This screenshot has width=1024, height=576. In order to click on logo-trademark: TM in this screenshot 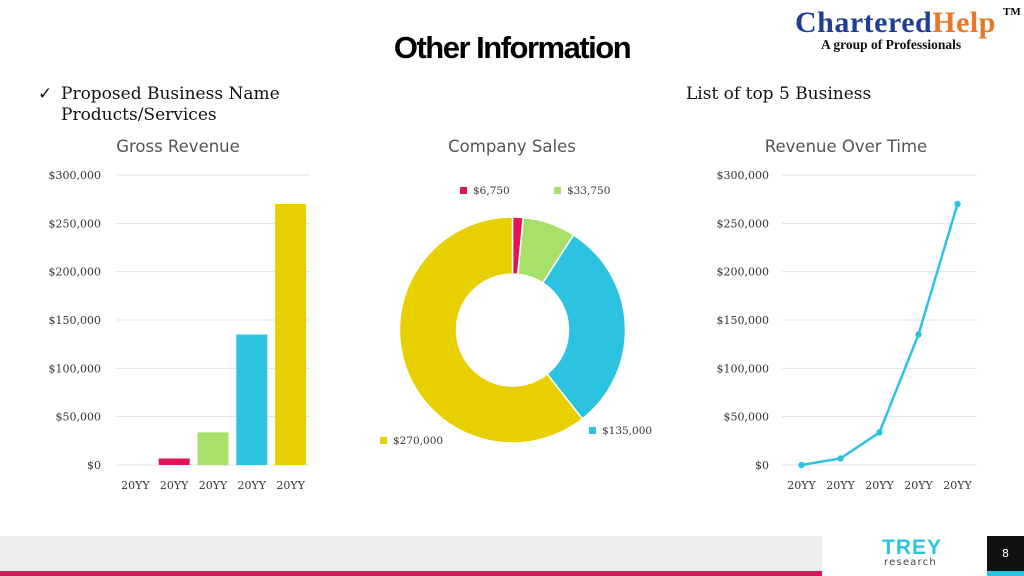, I will do `click(1012, 12)`.